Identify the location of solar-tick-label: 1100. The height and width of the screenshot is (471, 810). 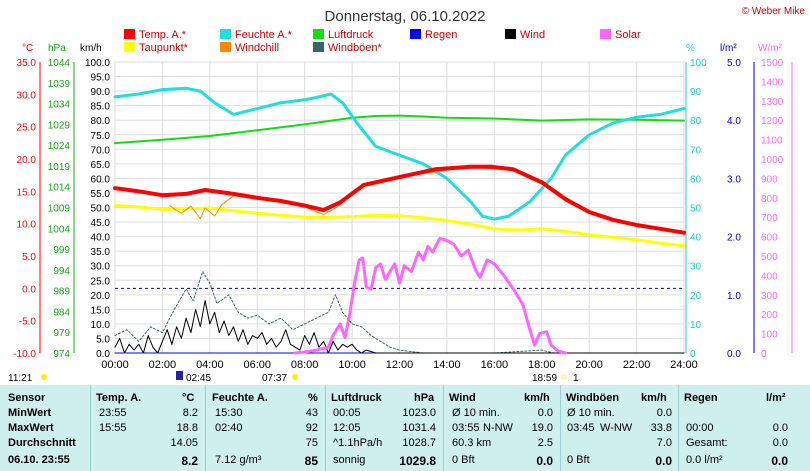
(772, 141).